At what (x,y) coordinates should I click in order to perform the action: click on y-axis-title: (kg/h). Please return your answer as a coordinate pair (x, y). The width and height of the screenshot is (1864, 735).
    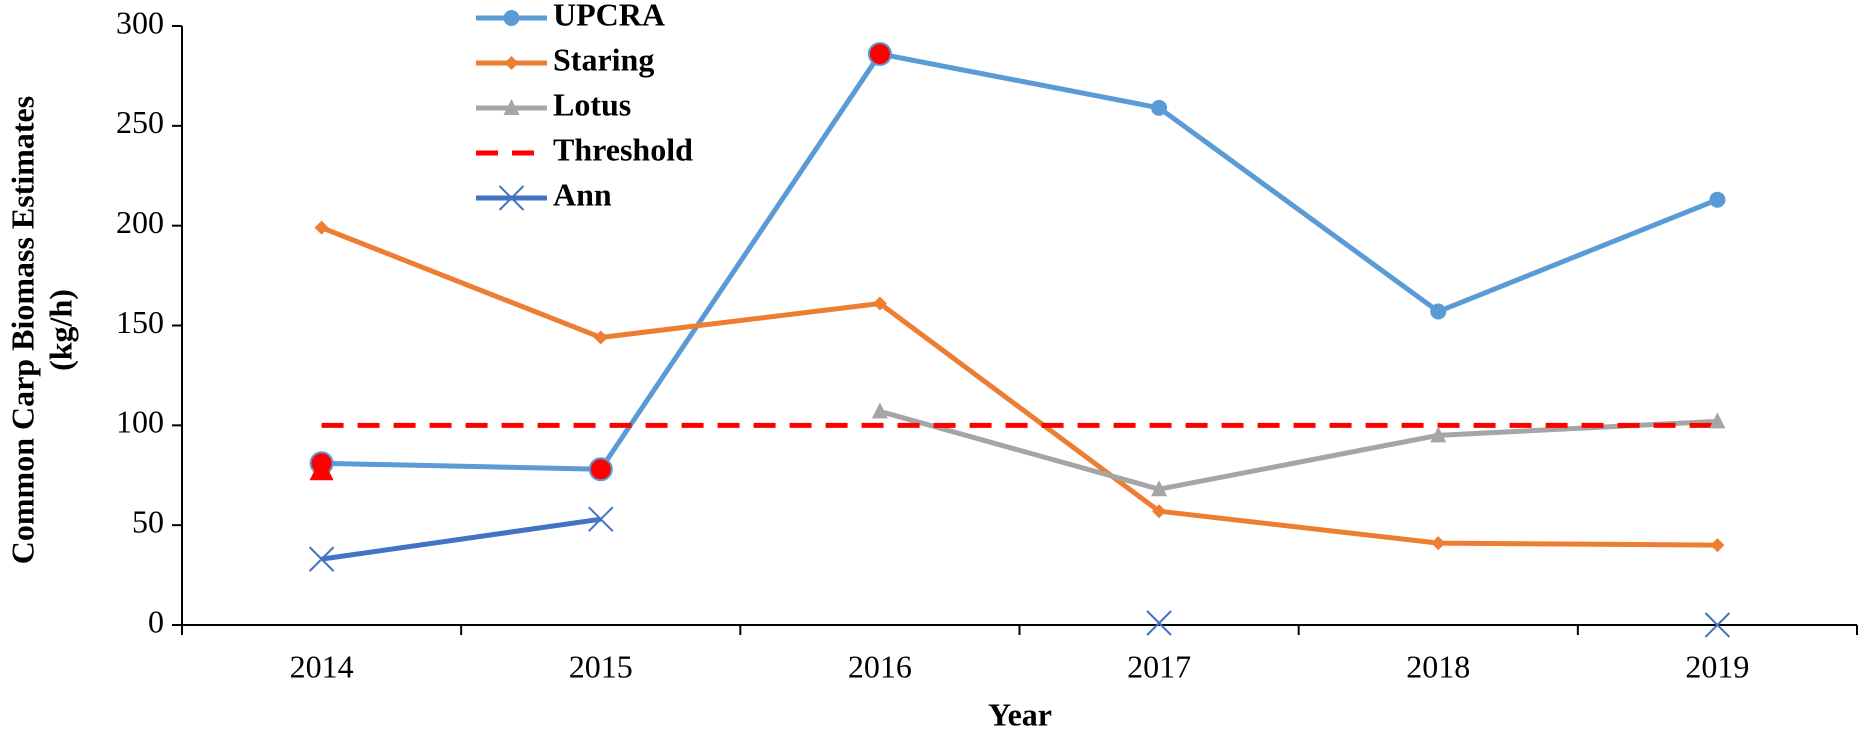
    Looking at the image, I should click on (60, 330).